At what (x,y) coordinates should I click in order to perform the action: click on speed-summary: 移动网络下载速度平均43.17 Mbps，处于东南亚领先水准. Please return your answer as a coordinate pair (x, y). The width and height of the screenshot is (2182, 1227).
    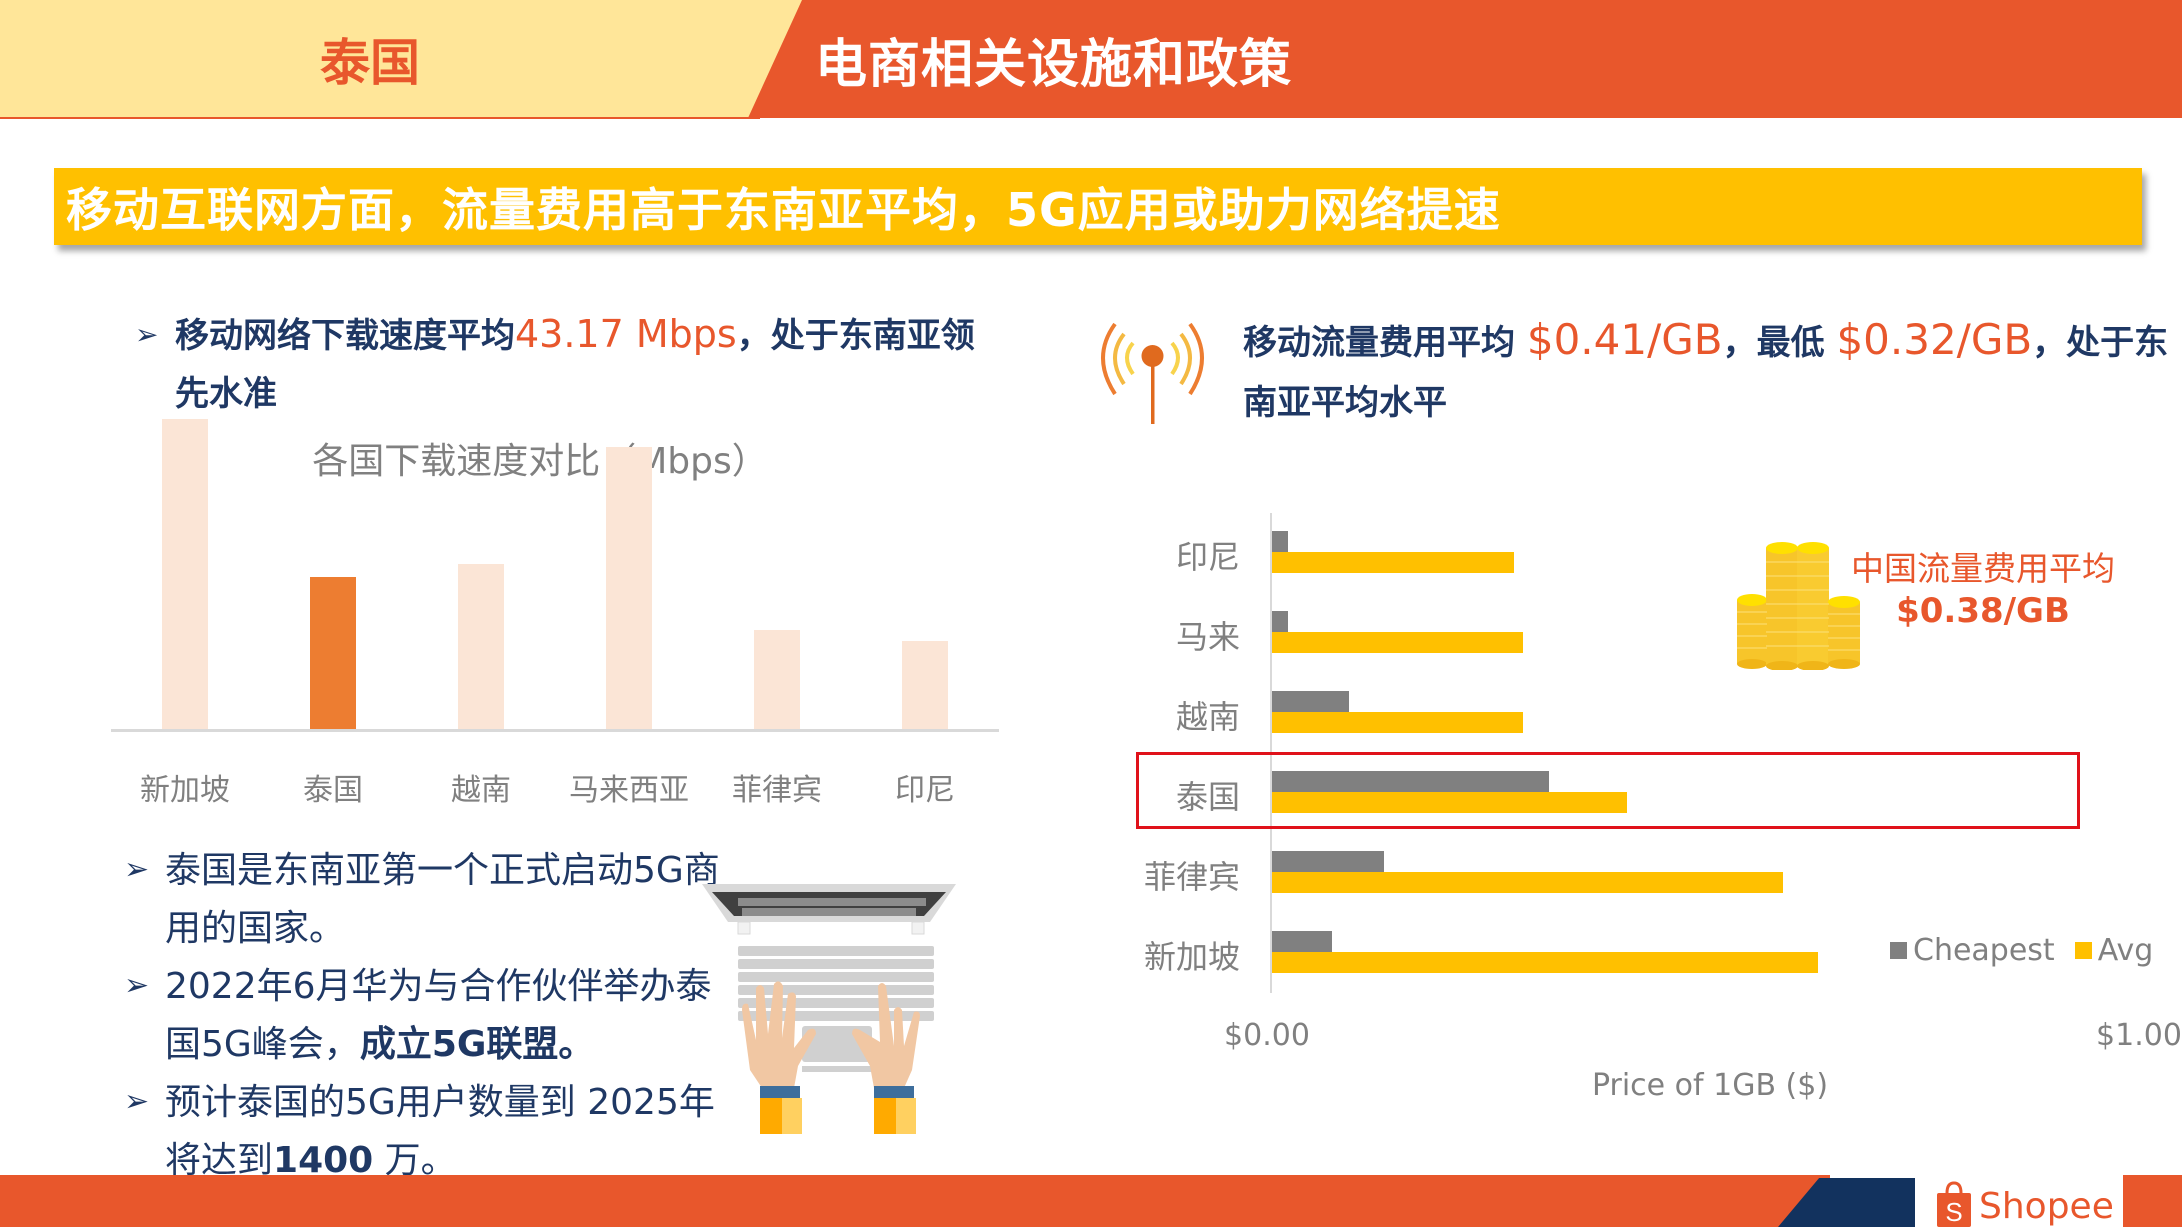
    Looking at the image, I should click on (585, 364).